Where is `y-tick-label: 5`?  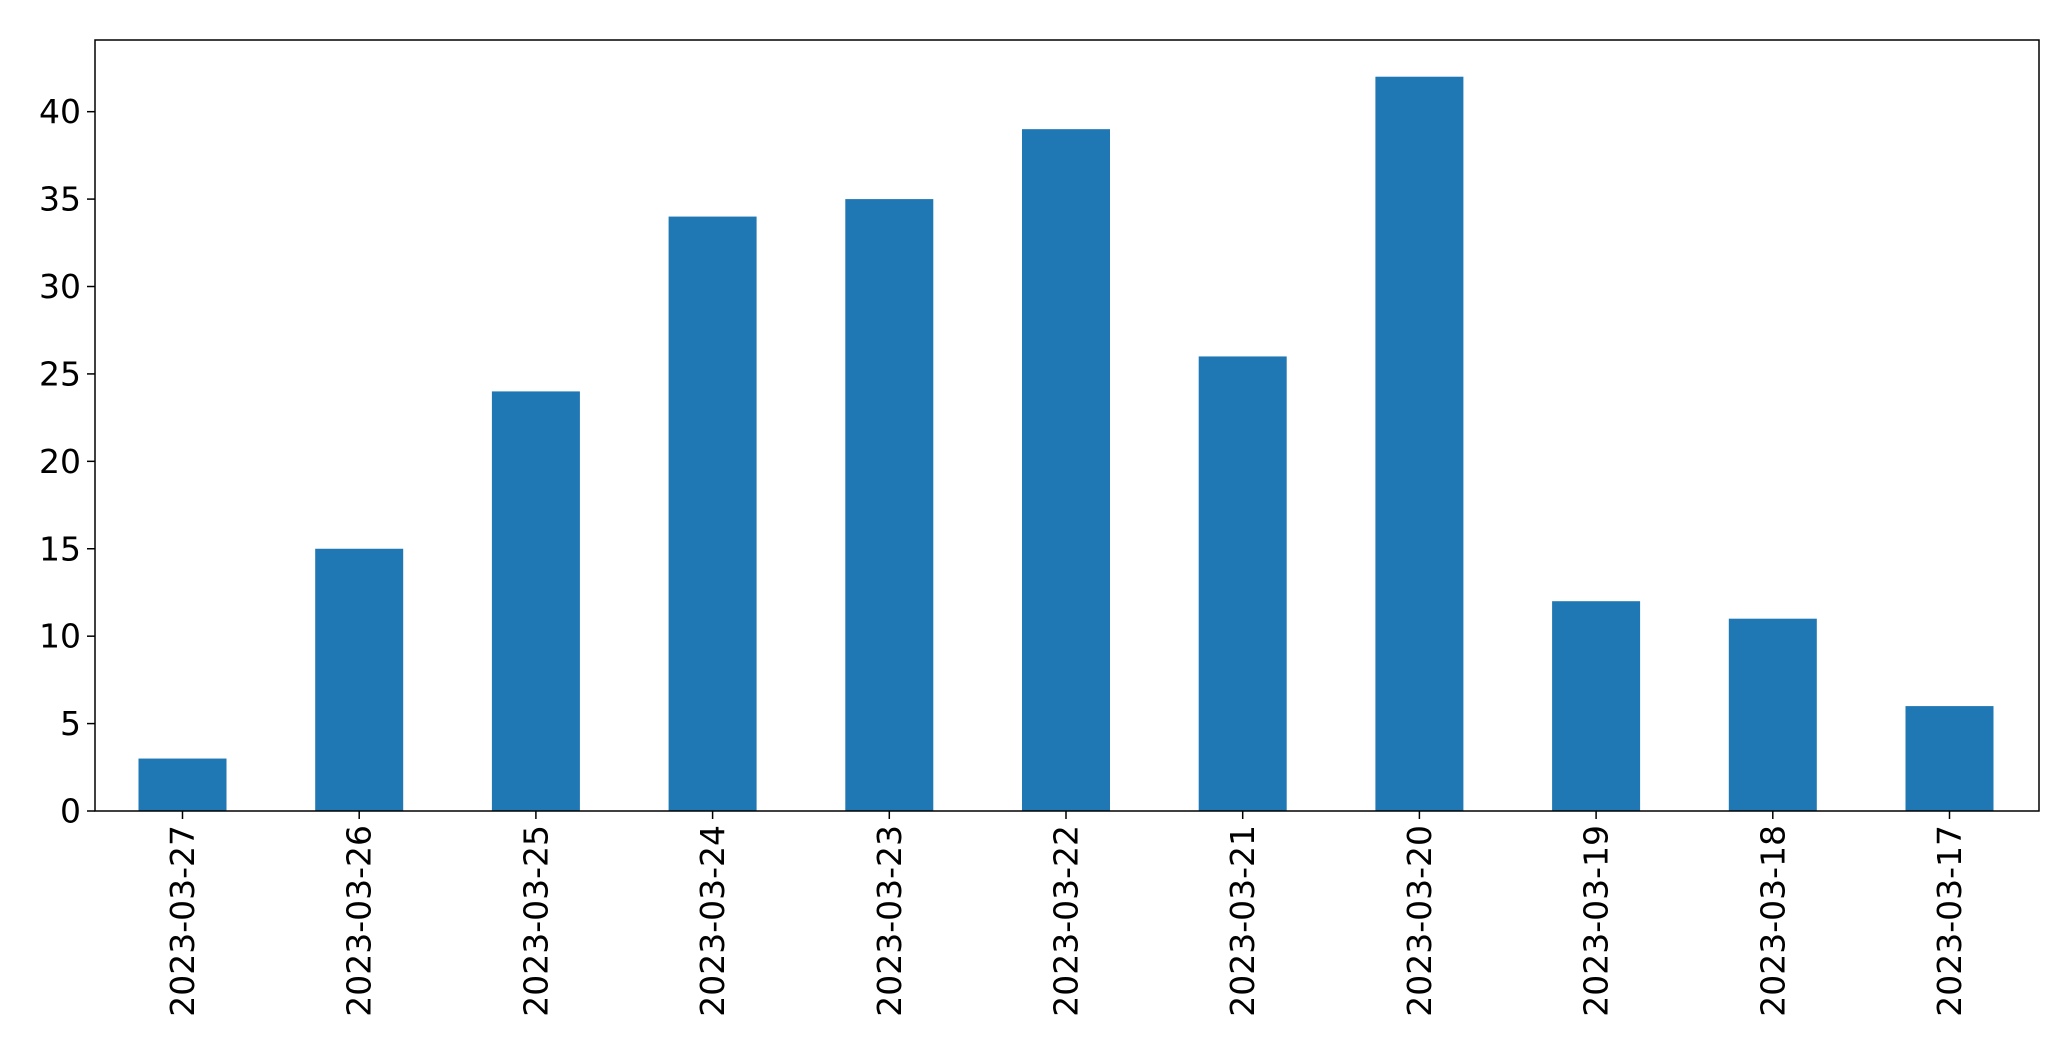 y-tick-label: 5 is located at coordinates (70, 723).